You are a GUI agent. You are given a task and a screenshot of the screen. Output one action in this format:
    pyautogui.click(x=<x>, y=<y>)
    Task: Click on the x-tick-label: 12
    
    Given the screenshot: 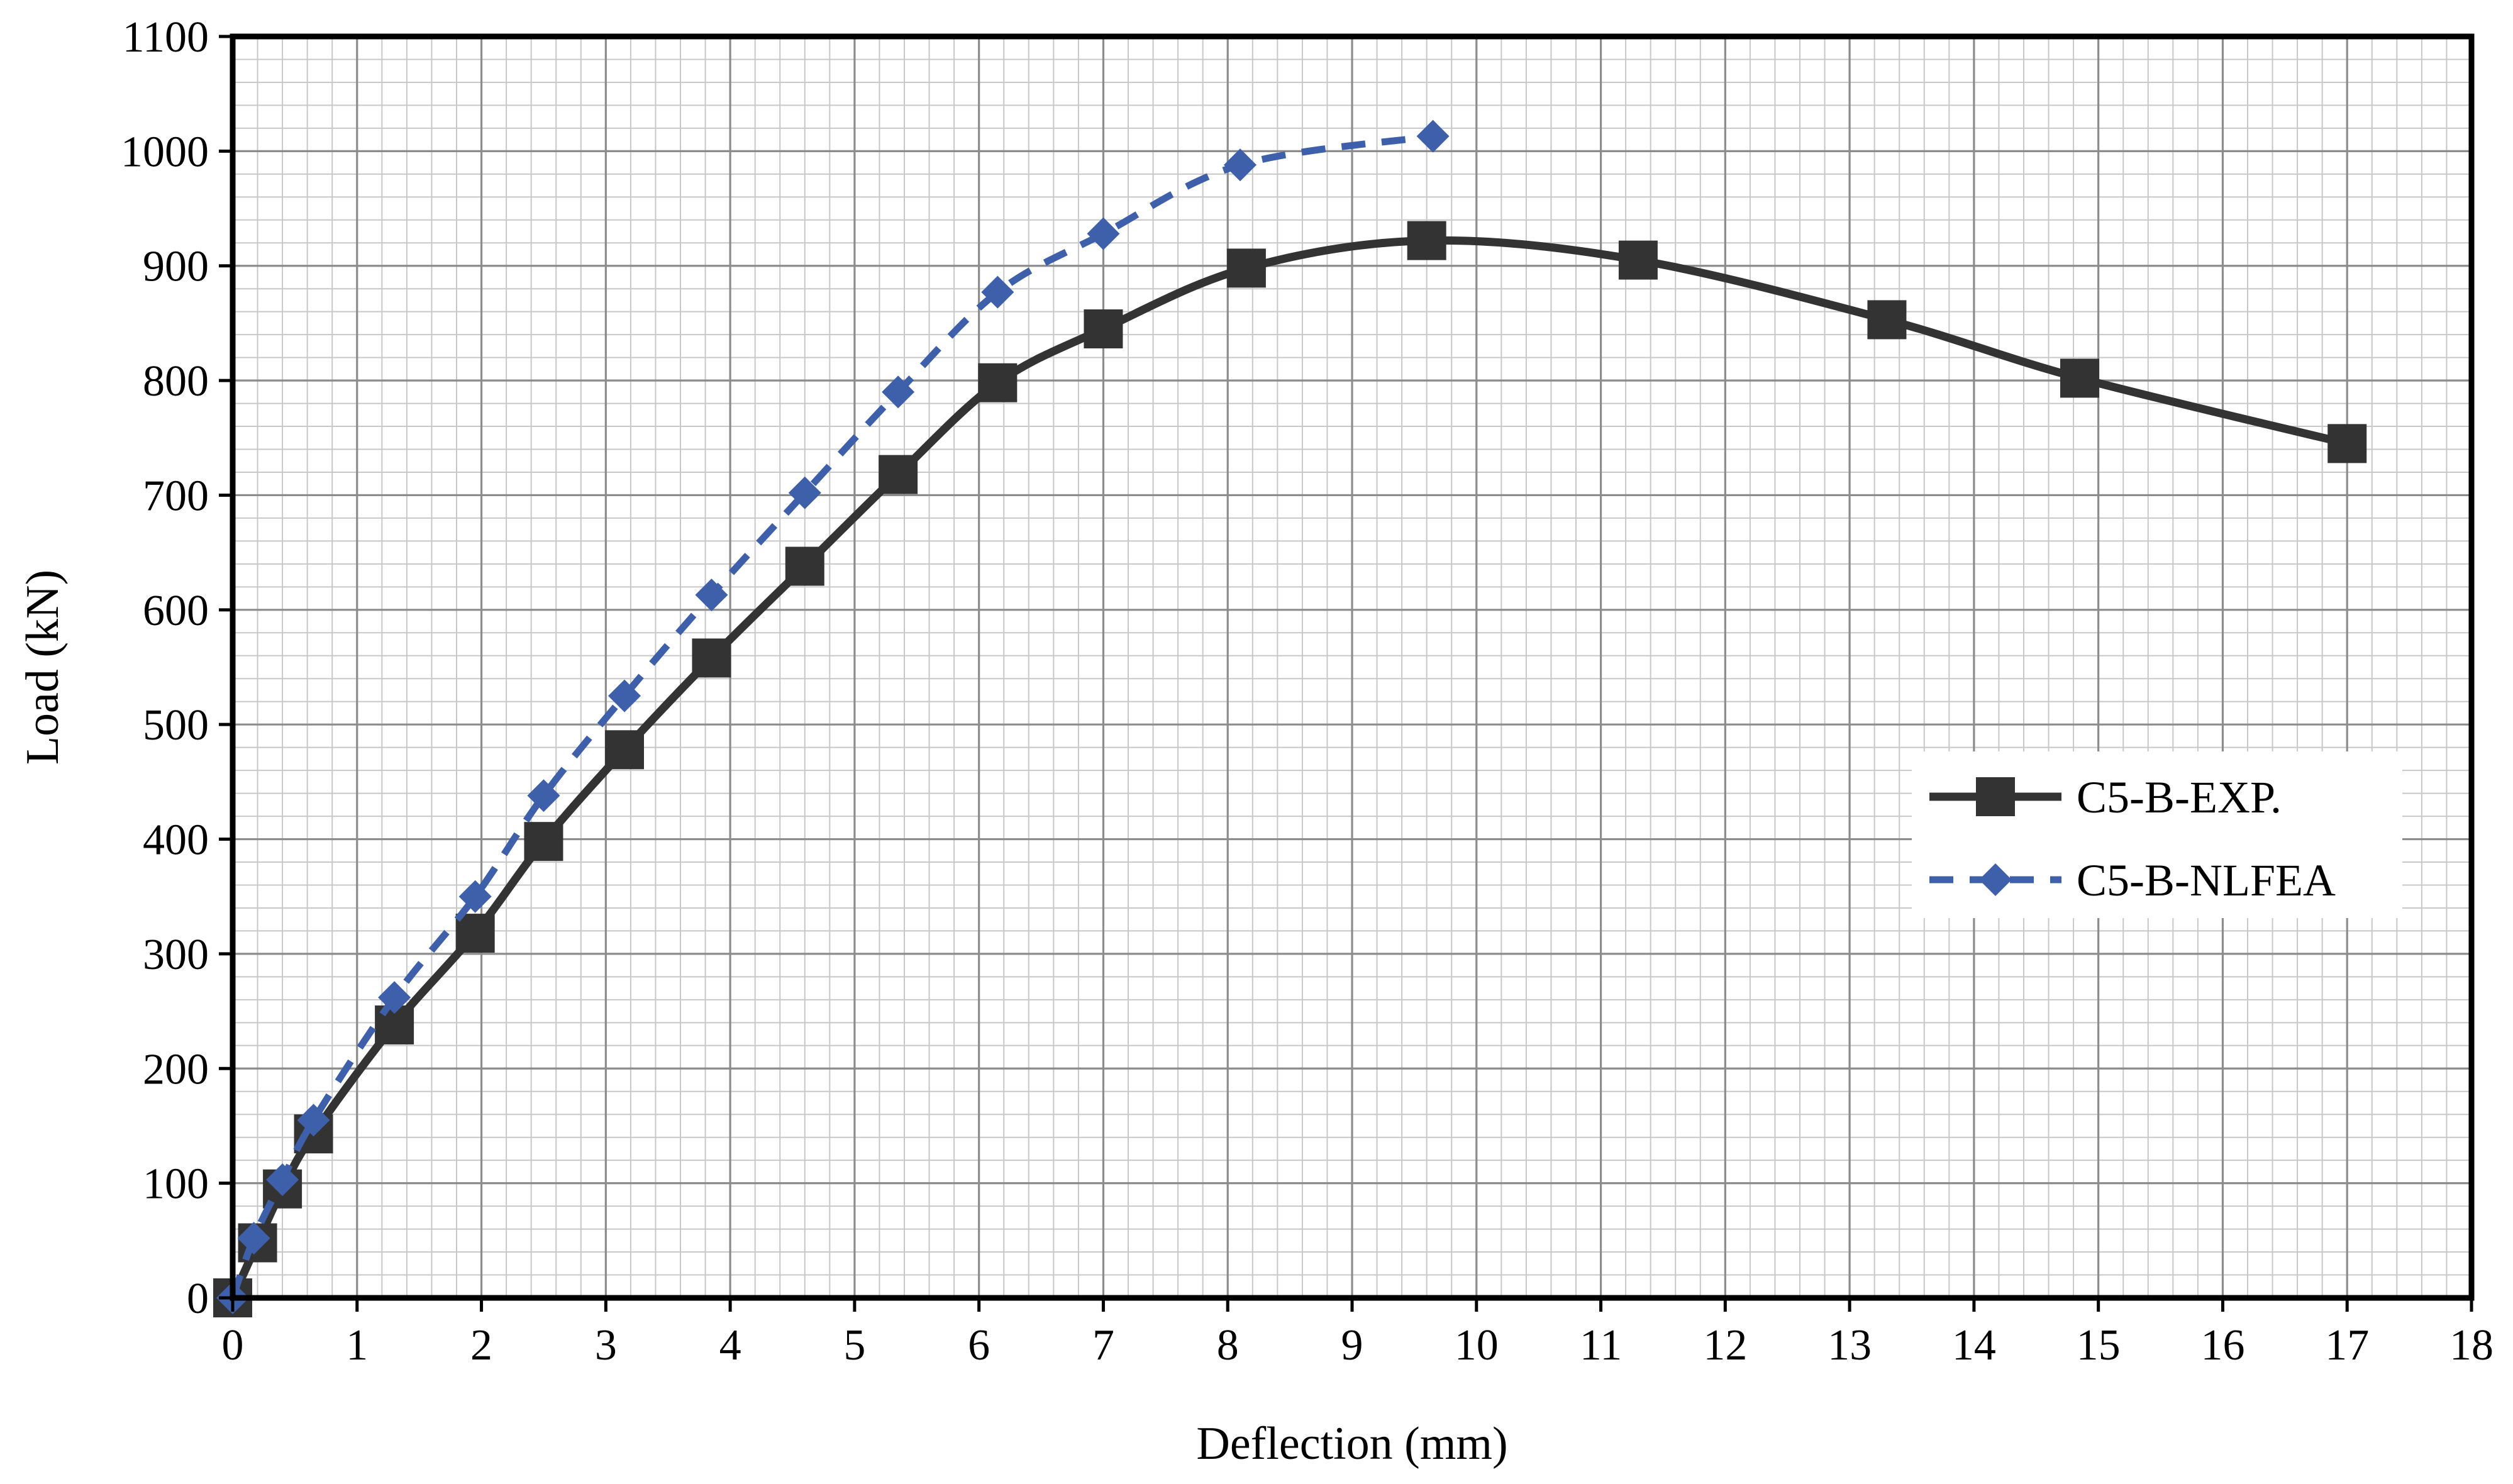 What is the action you would take?
    pyautogui.click(x=1725, y=1345)
    